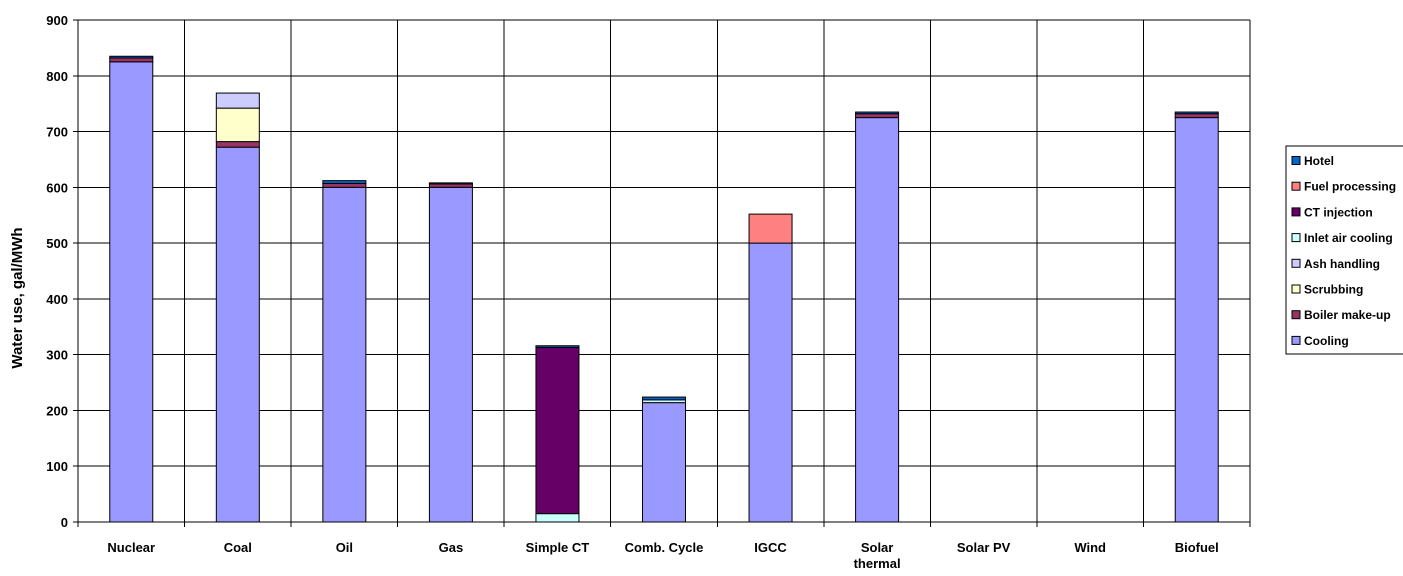 This screenshot has width=1403, height=576. I want to click on legend-item-ash-handling: Ash handling, so click(1335, 264).